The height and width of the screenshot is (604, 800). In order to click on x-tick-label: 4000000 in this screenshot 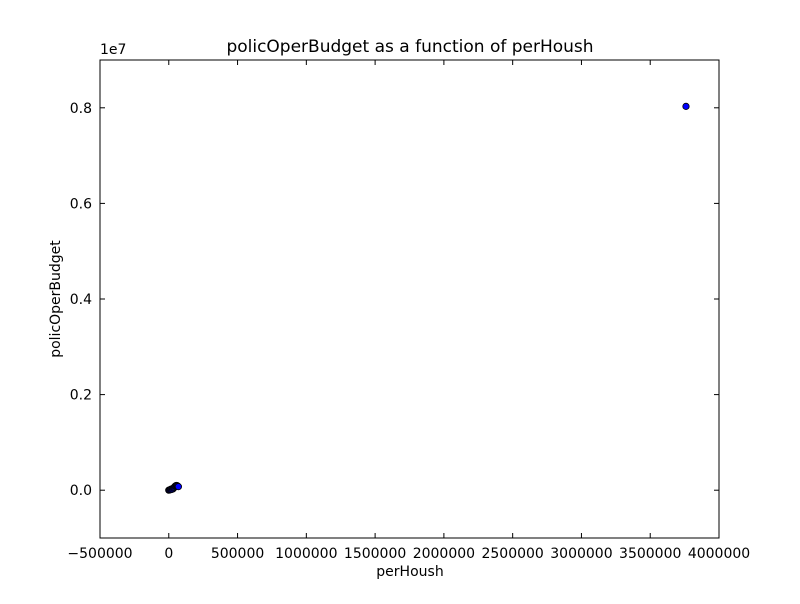, I will do `click(719, 554)`.